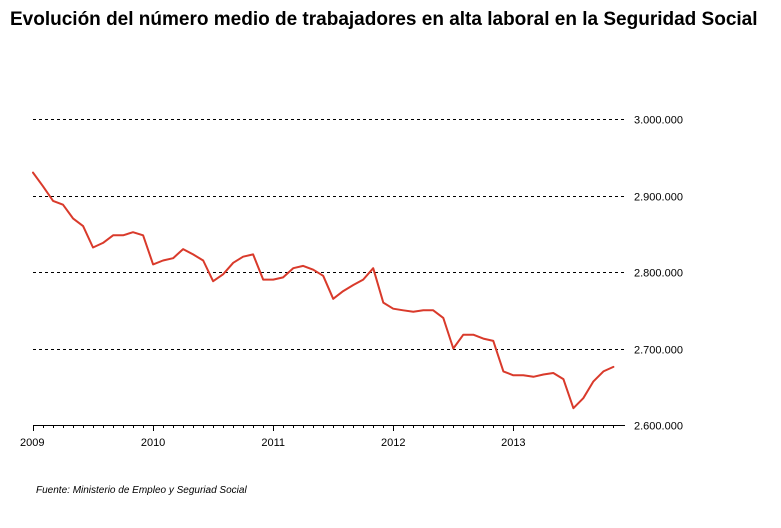 The height and width of the screenshot is (528, 781). Describe the element at coordinates (393, 443) in the screenshot. I see `x-tick-label: 2012` at that location.